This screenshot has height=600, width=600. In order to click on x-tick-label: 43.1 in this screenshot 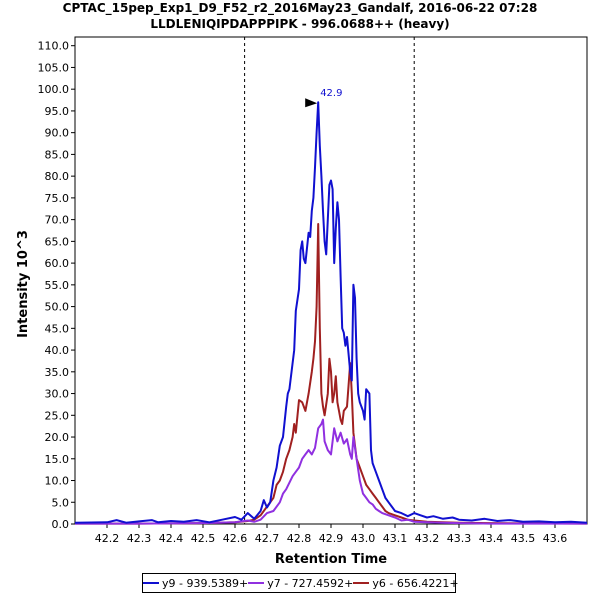, I will do `click(395, 538)`.